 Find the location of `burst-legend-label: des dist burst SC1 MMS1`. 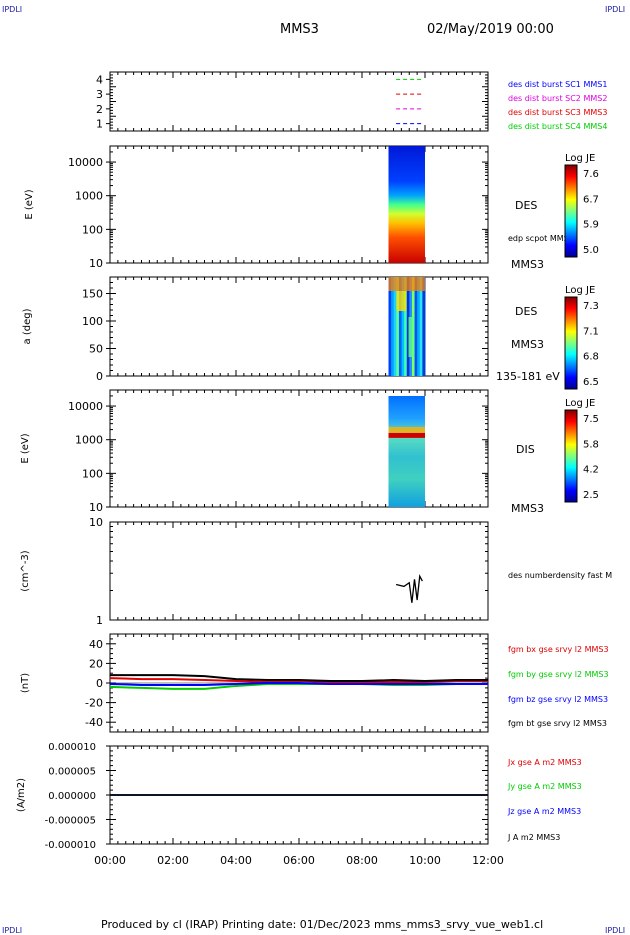

burst-legend-label: des dist burst SC1 MMS1 is located at coordinates (557, 84).